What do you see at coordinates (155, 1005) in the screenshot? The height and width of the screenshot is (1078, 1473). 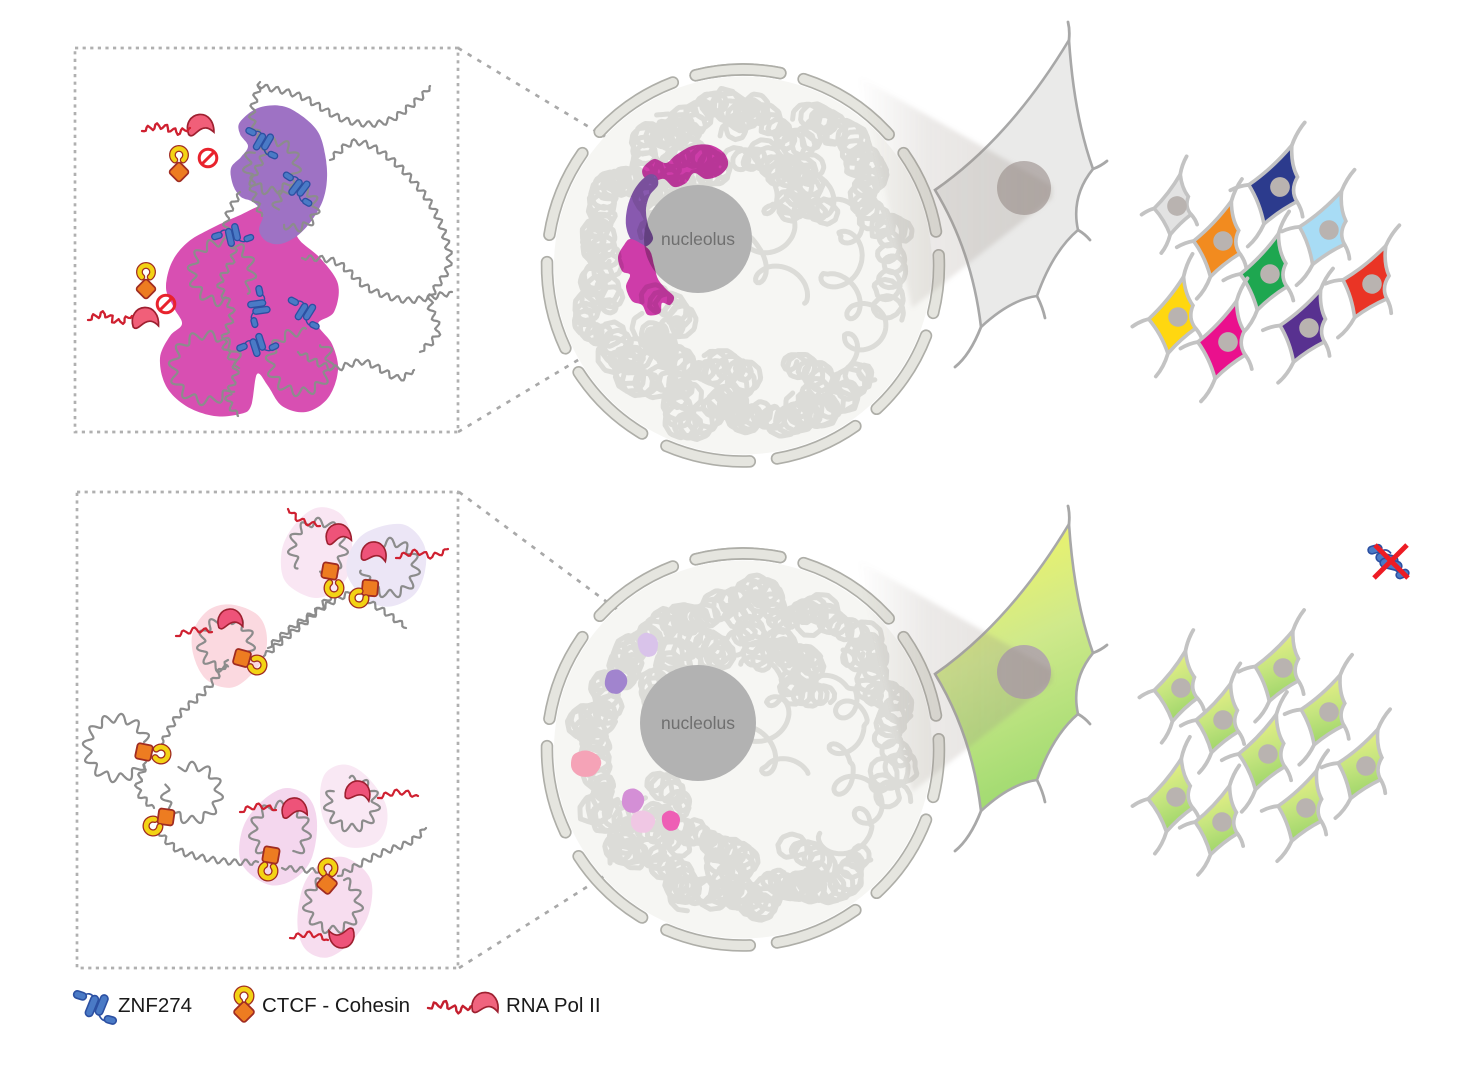 I see `svg-text: ZNF274` at bounding box center [155, 1005].